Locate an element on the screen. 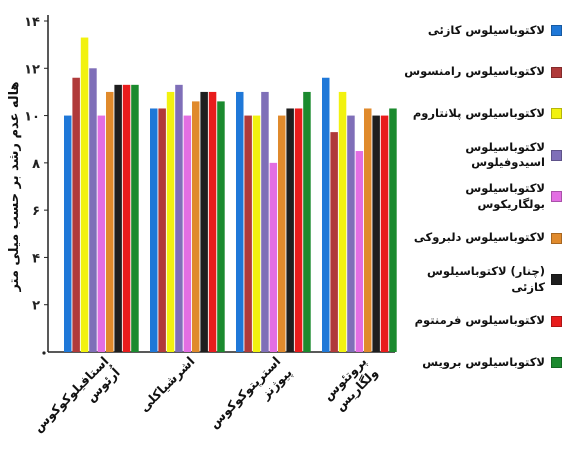 This screenshot has width=567, height=456. y-tick-label: ۸ is located at coordinates (36, 164).